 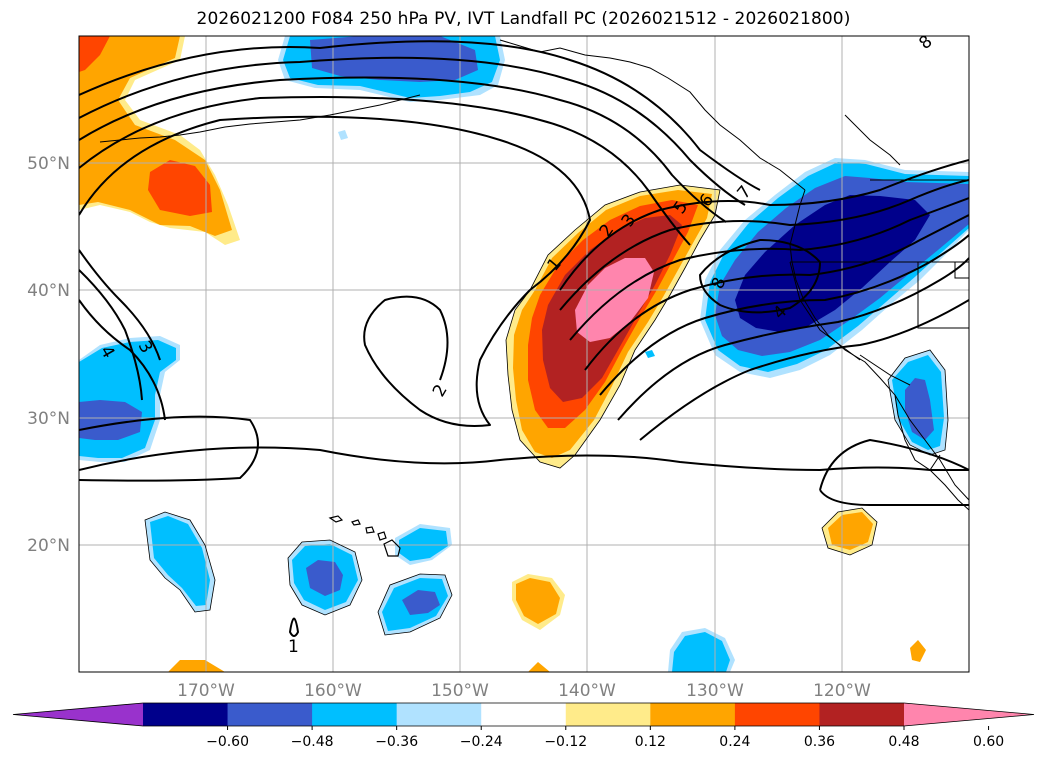 What do you see at coordinates (842, 691) in the screenshot?
I see `lon-label: 120°W` at bounding box center [842, 691].